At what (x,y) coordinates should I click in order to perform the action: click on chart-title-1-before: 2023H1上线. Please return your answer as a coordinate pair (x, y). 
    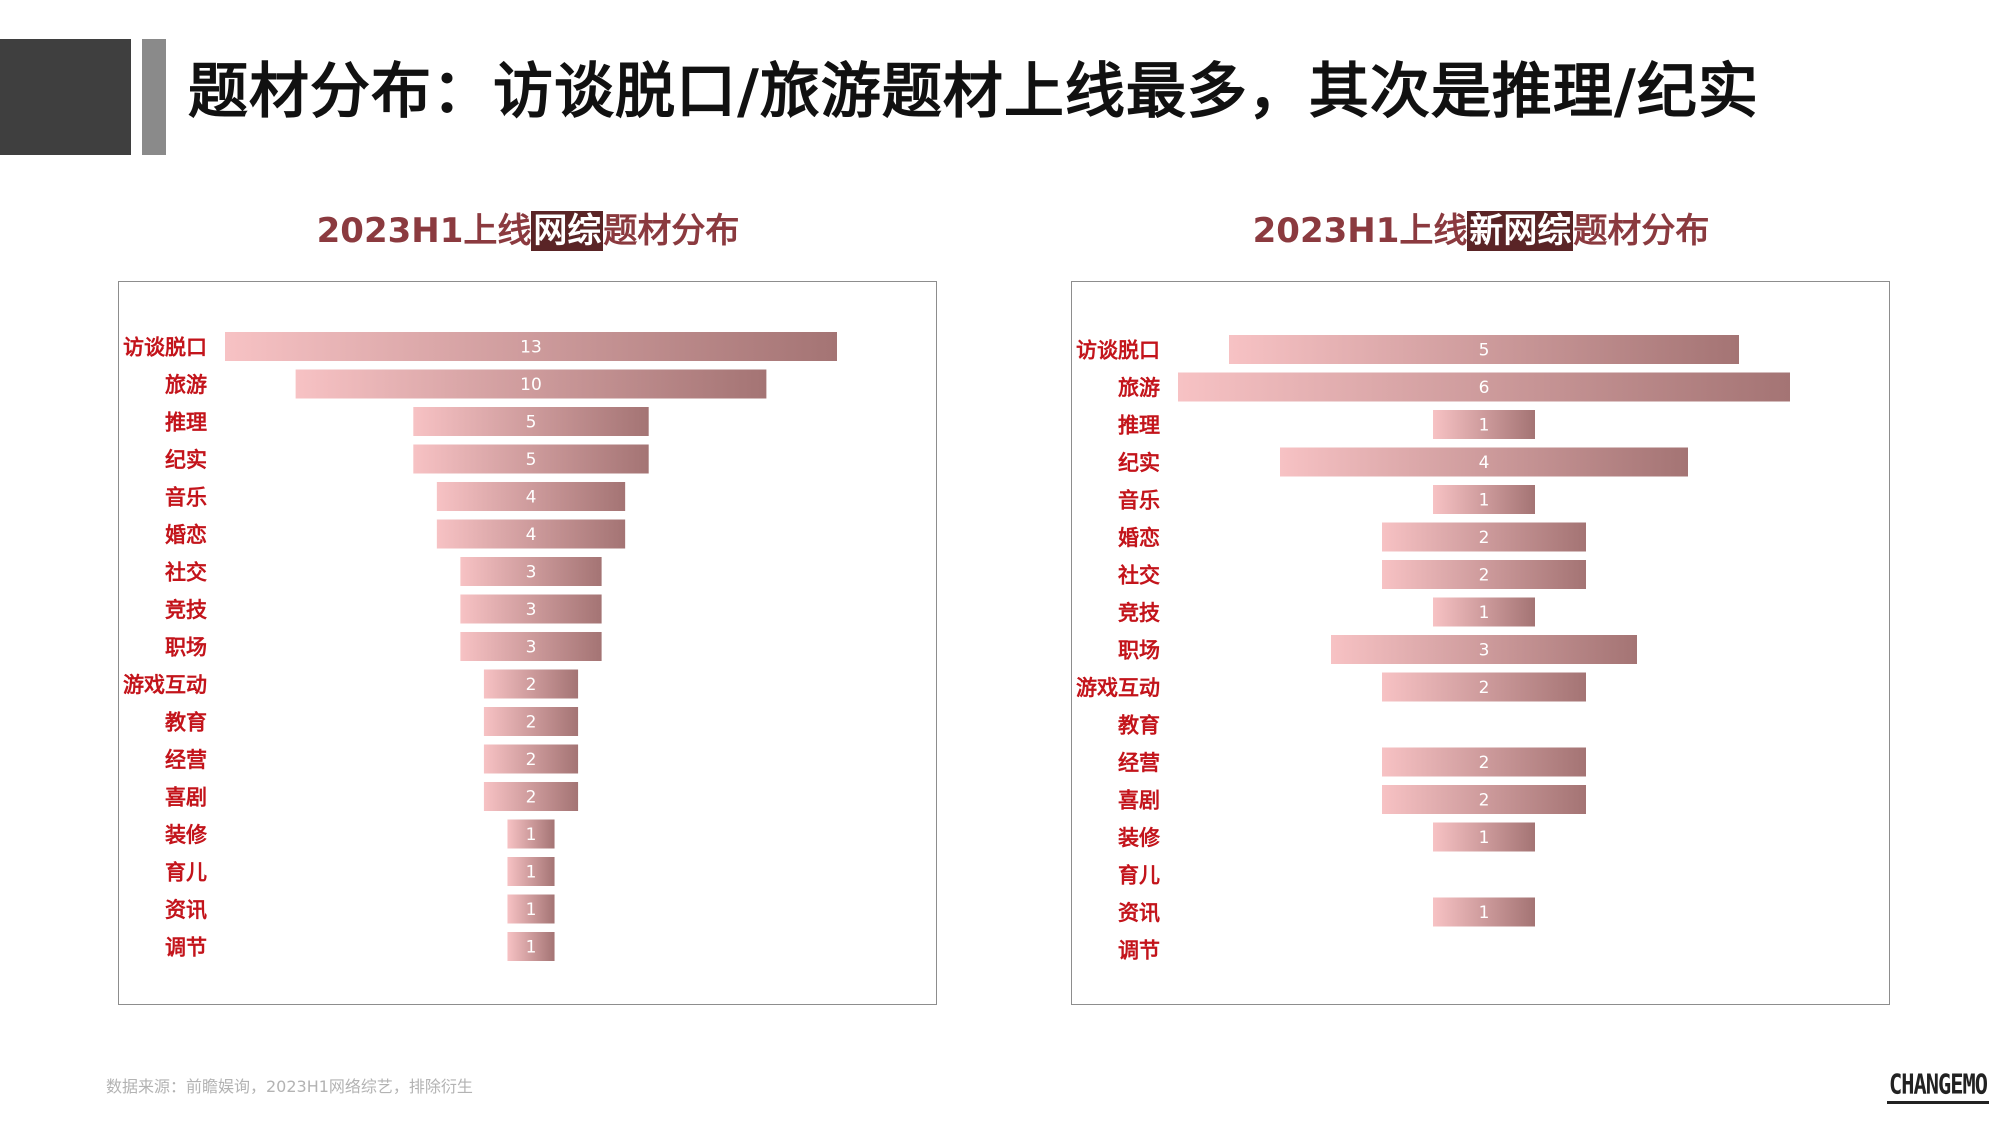
    Looking at the image, I should click on (424, 231).